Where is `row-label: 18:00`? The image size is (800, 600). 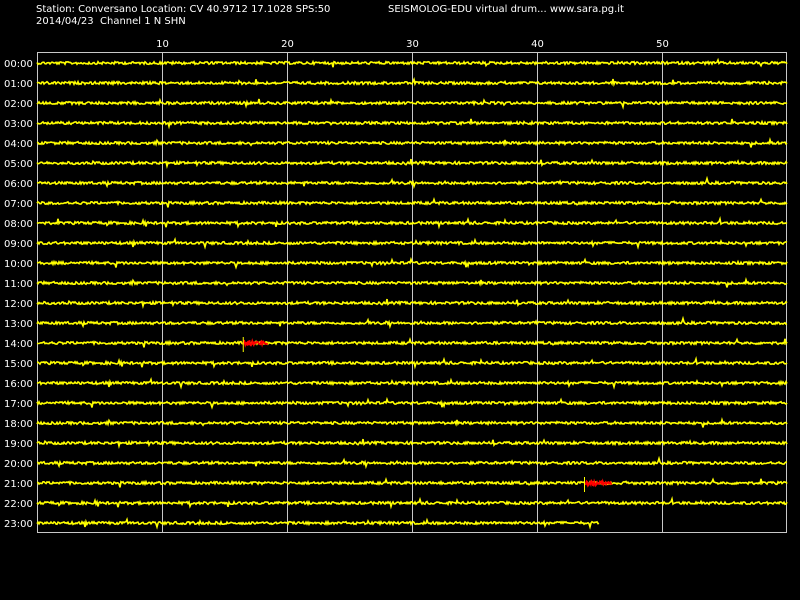 row-label: 18:00 is located at coordinates (18, 424).